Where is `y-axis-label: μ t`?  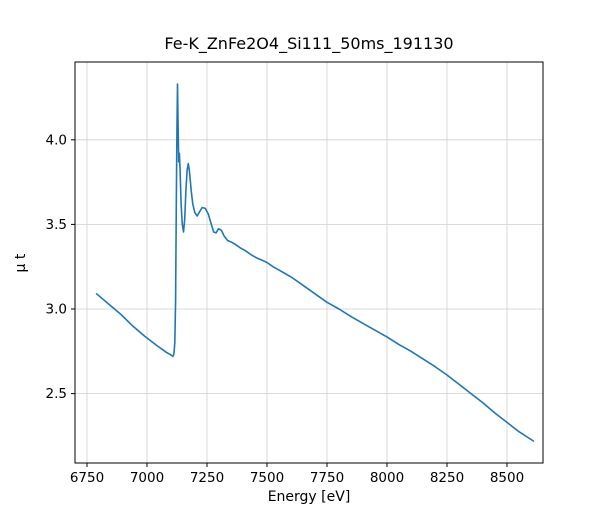
y-axis-label: μ t is located at coordinates (21, 262).